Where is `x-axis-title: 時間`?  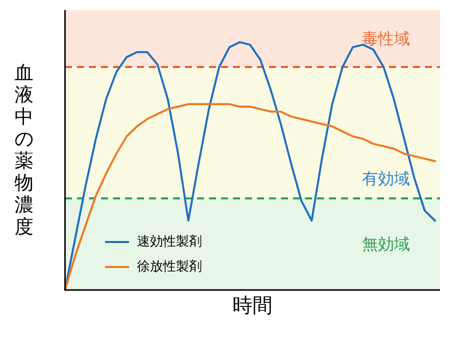
x-axis-title: 時間 is located at coordinates (252, 305).